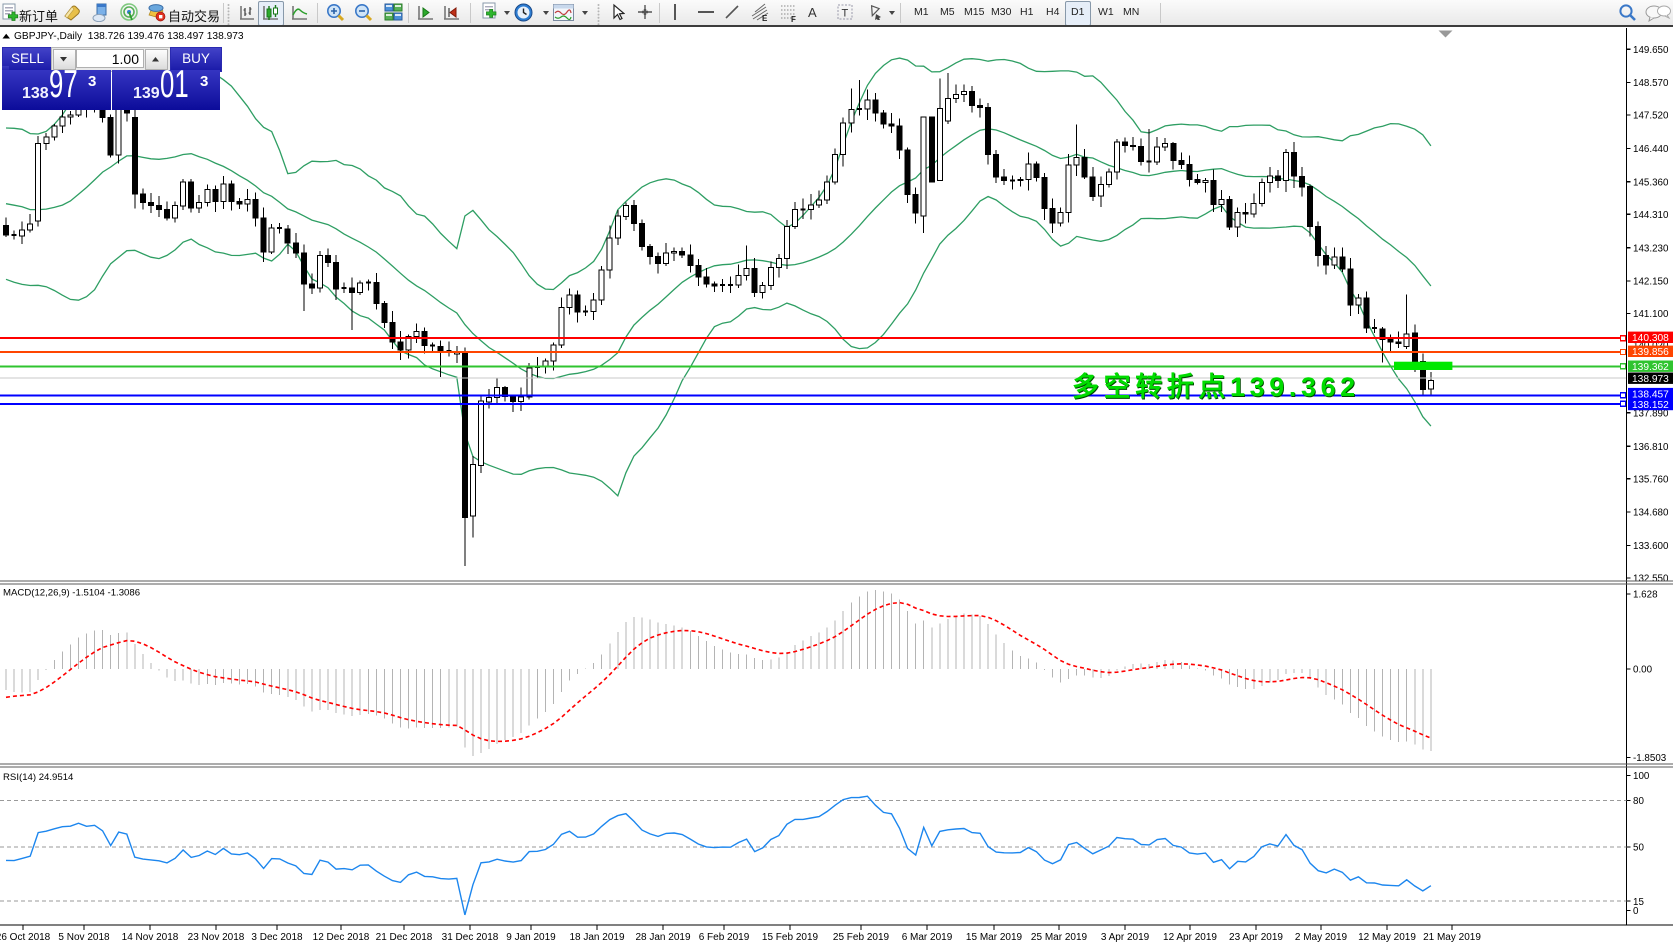 The image size is (1673, 946). Describe the element at coordinates (1638, 848) in the screenshot. I see `svg-text: 50` at that location.